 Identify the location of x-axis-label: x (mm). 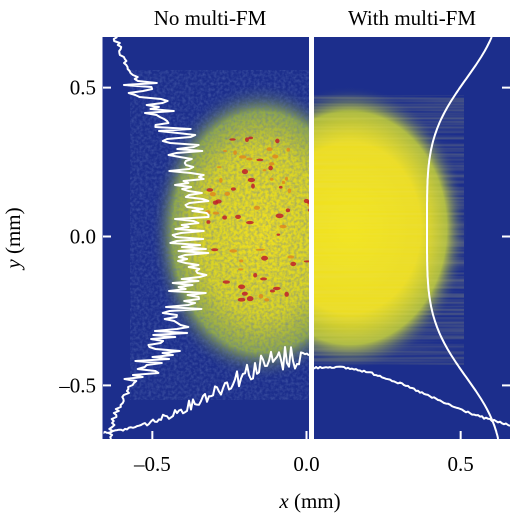
(309, 501).